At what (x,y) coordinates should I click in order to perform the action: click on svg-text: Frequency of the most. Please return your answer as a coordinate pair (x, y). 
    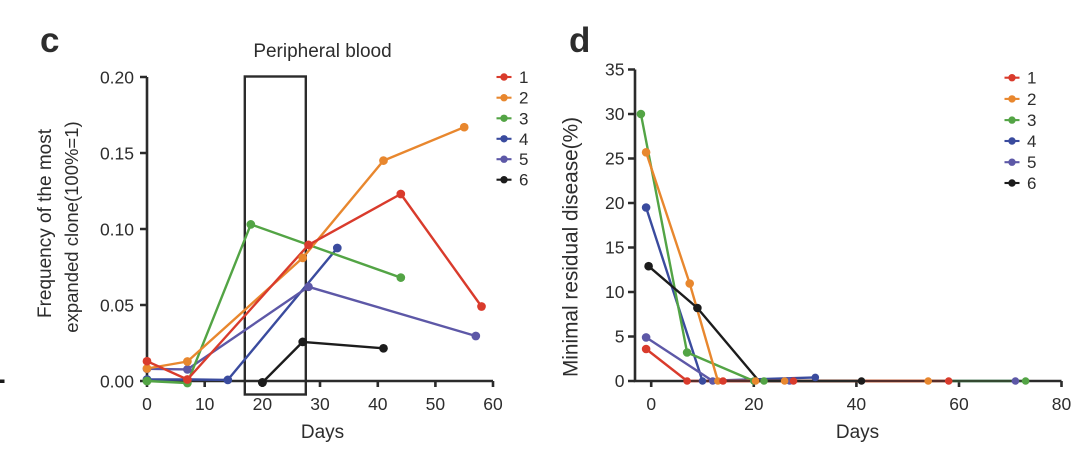
    Looking at the image, I should click on (45, 223).